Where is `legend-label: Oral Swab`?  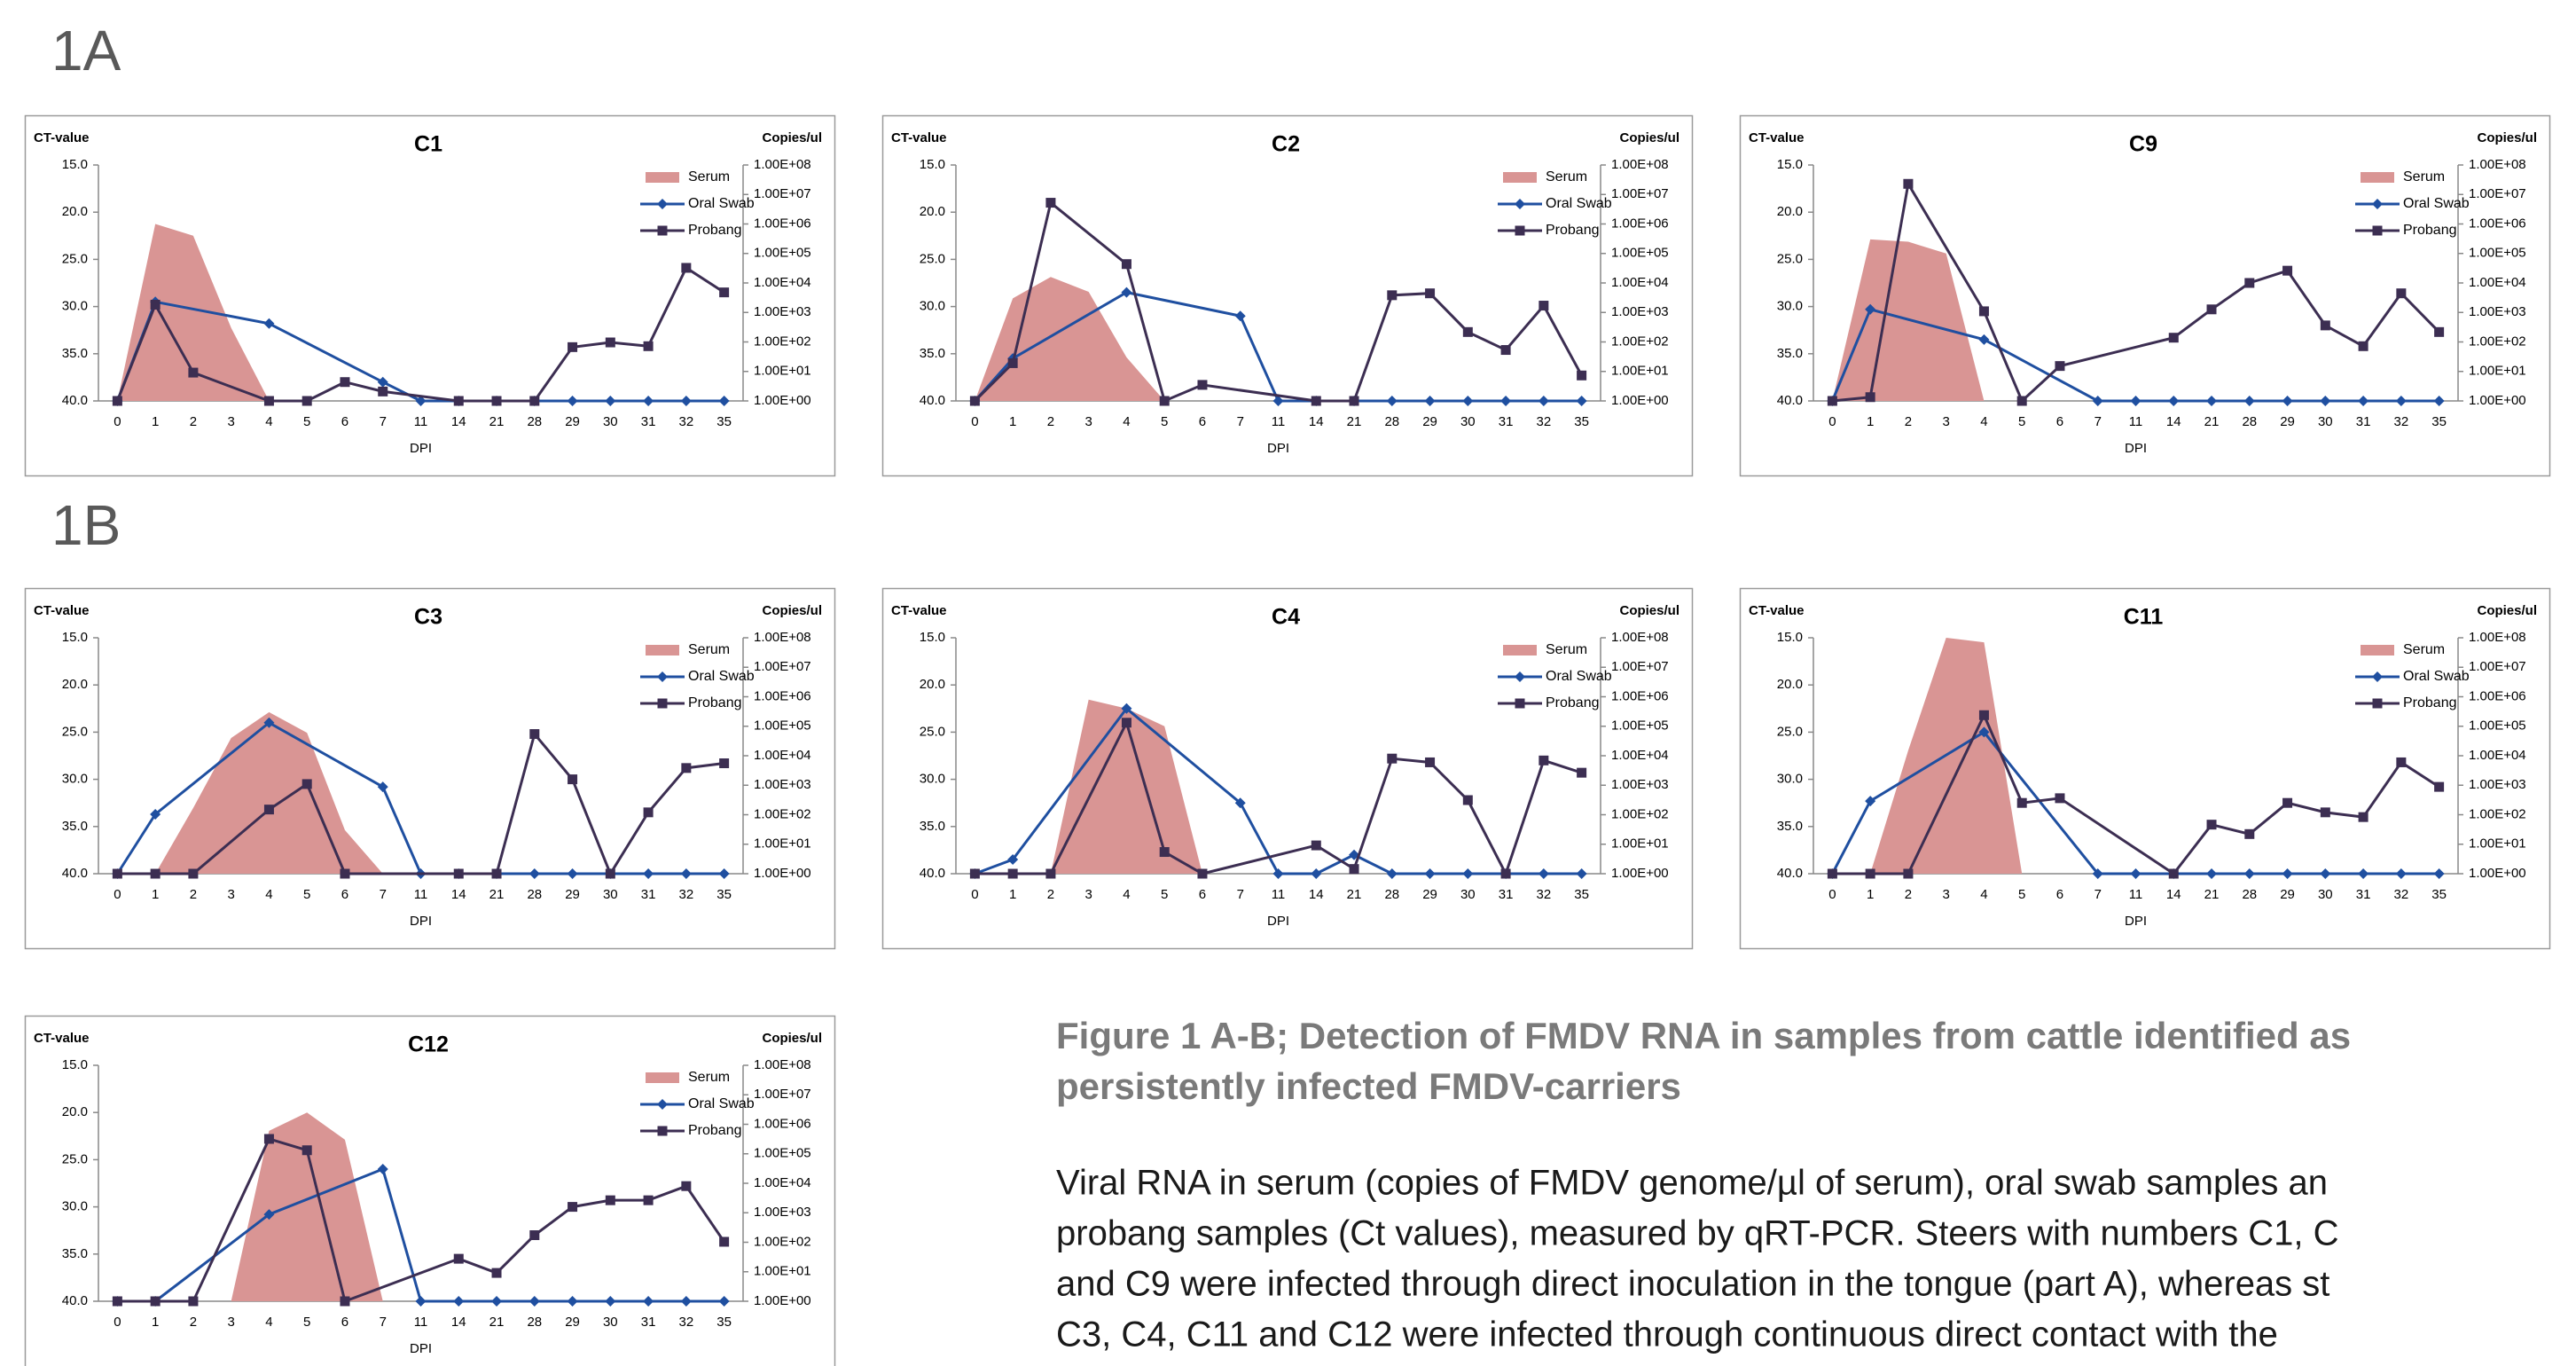 legend-label: Oral Swab is located at coordinates (1579, 676).